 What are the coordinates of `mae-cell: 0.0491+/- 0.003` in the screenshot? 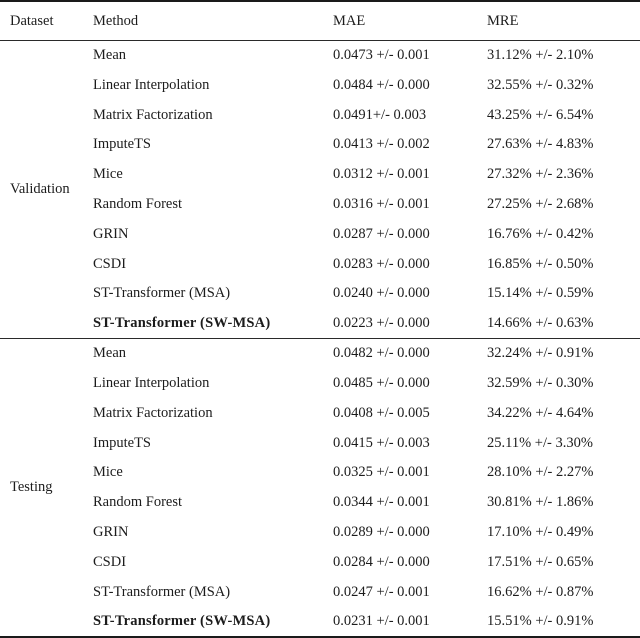 It's located at (380, 114).